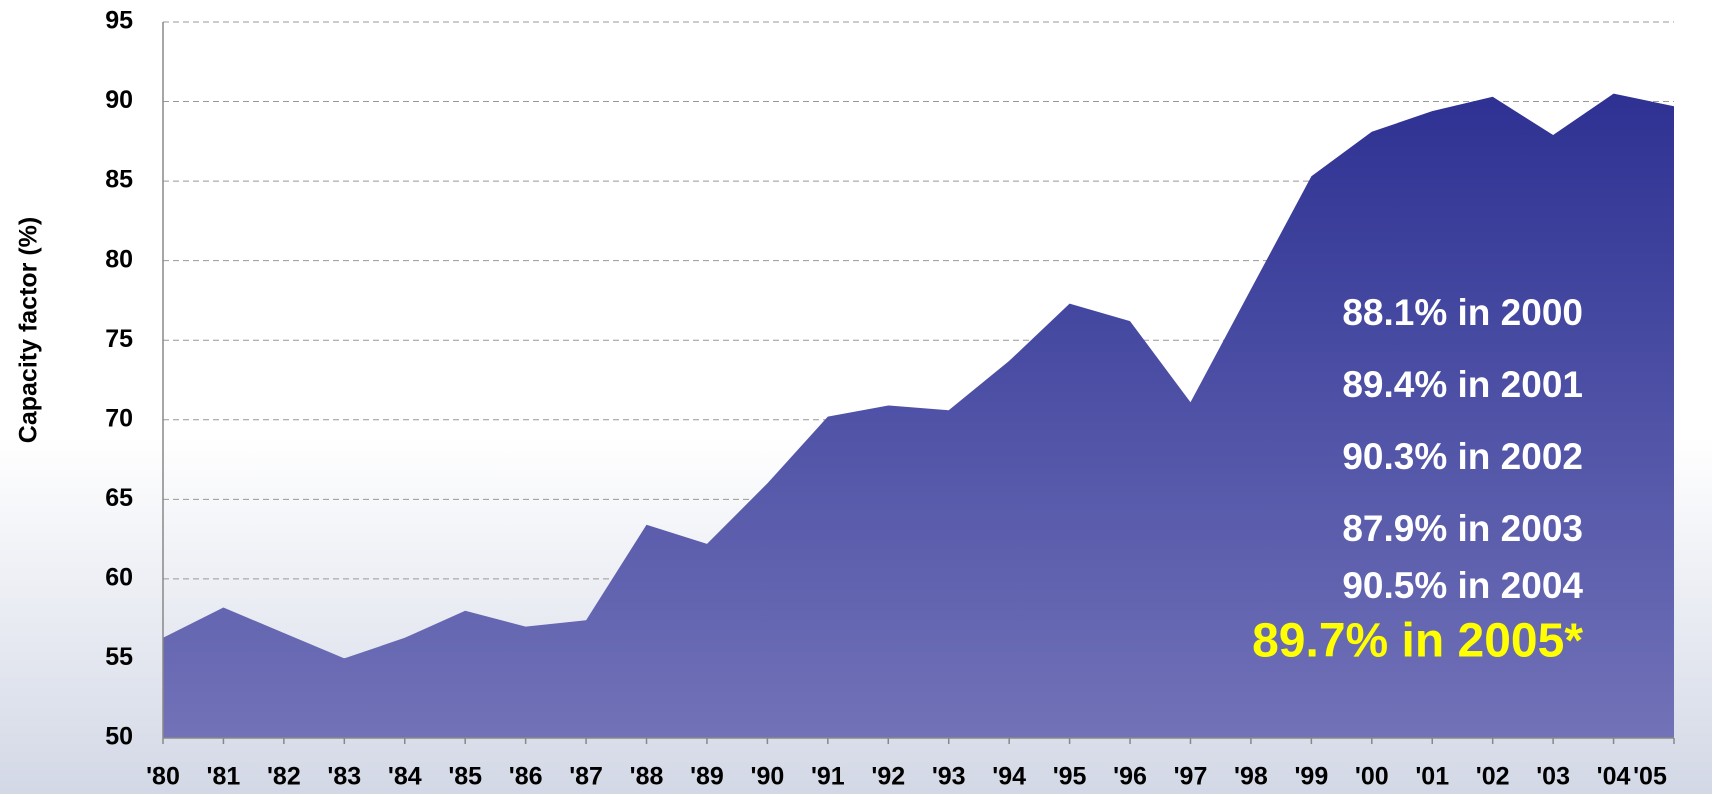  I want to click on annotation: 90.3% in 2002, so click(1462, 456).